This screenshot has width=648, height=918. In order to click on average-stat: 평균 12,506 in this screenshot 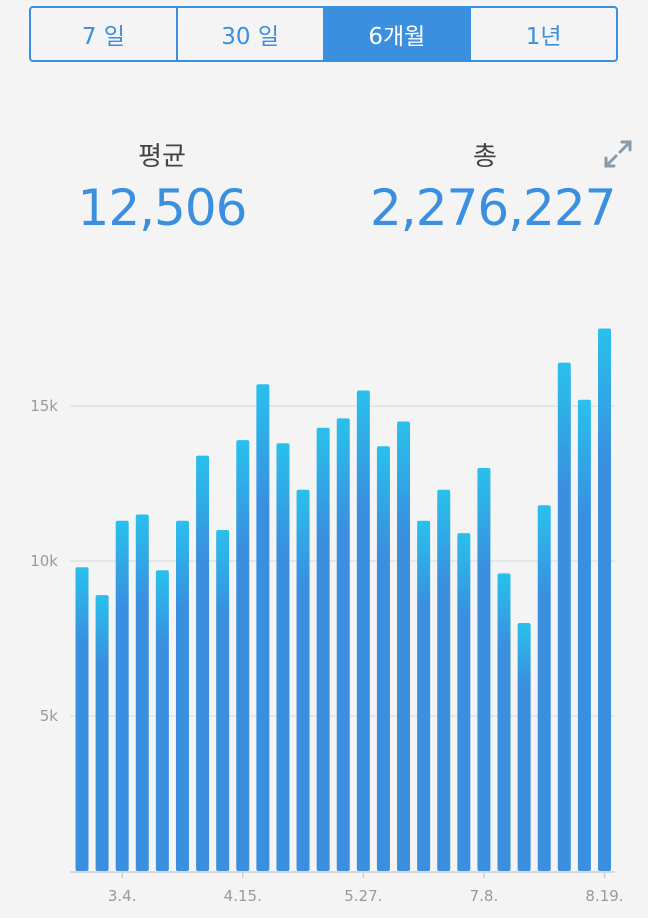, I will do `click(162, 186)`.